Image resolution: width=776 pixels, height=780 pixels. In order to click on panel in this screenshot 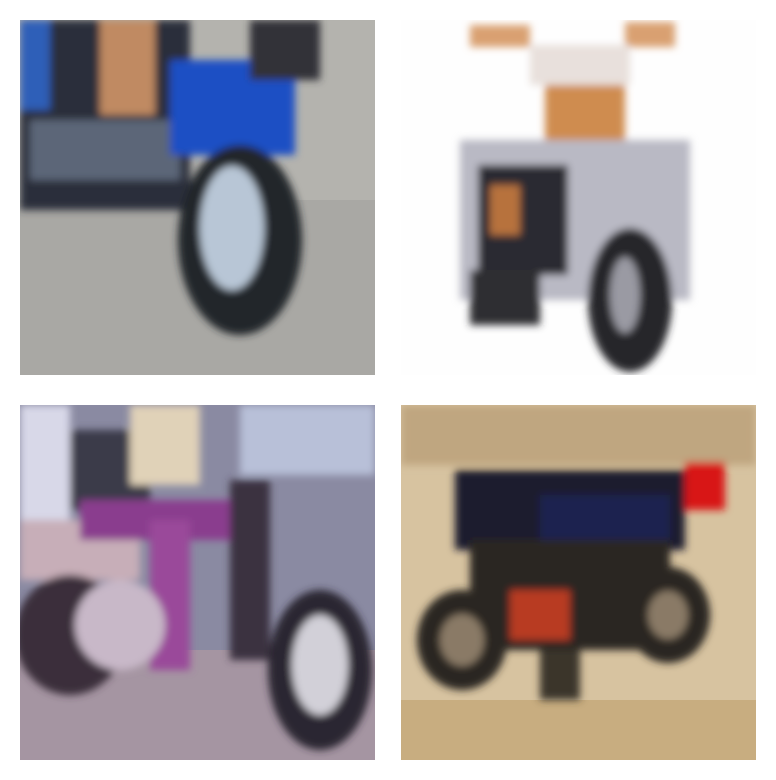, I will do `click(105, 150)`.